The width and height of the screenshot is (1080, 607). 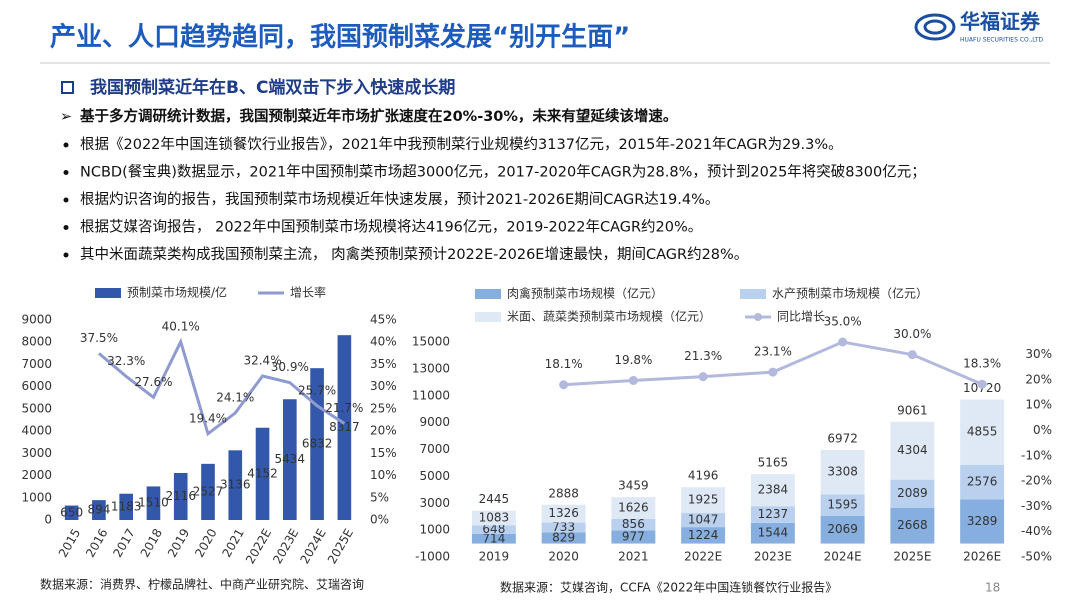 I want to click on line-value-label: 18.3%, so click(x=982, y=364).